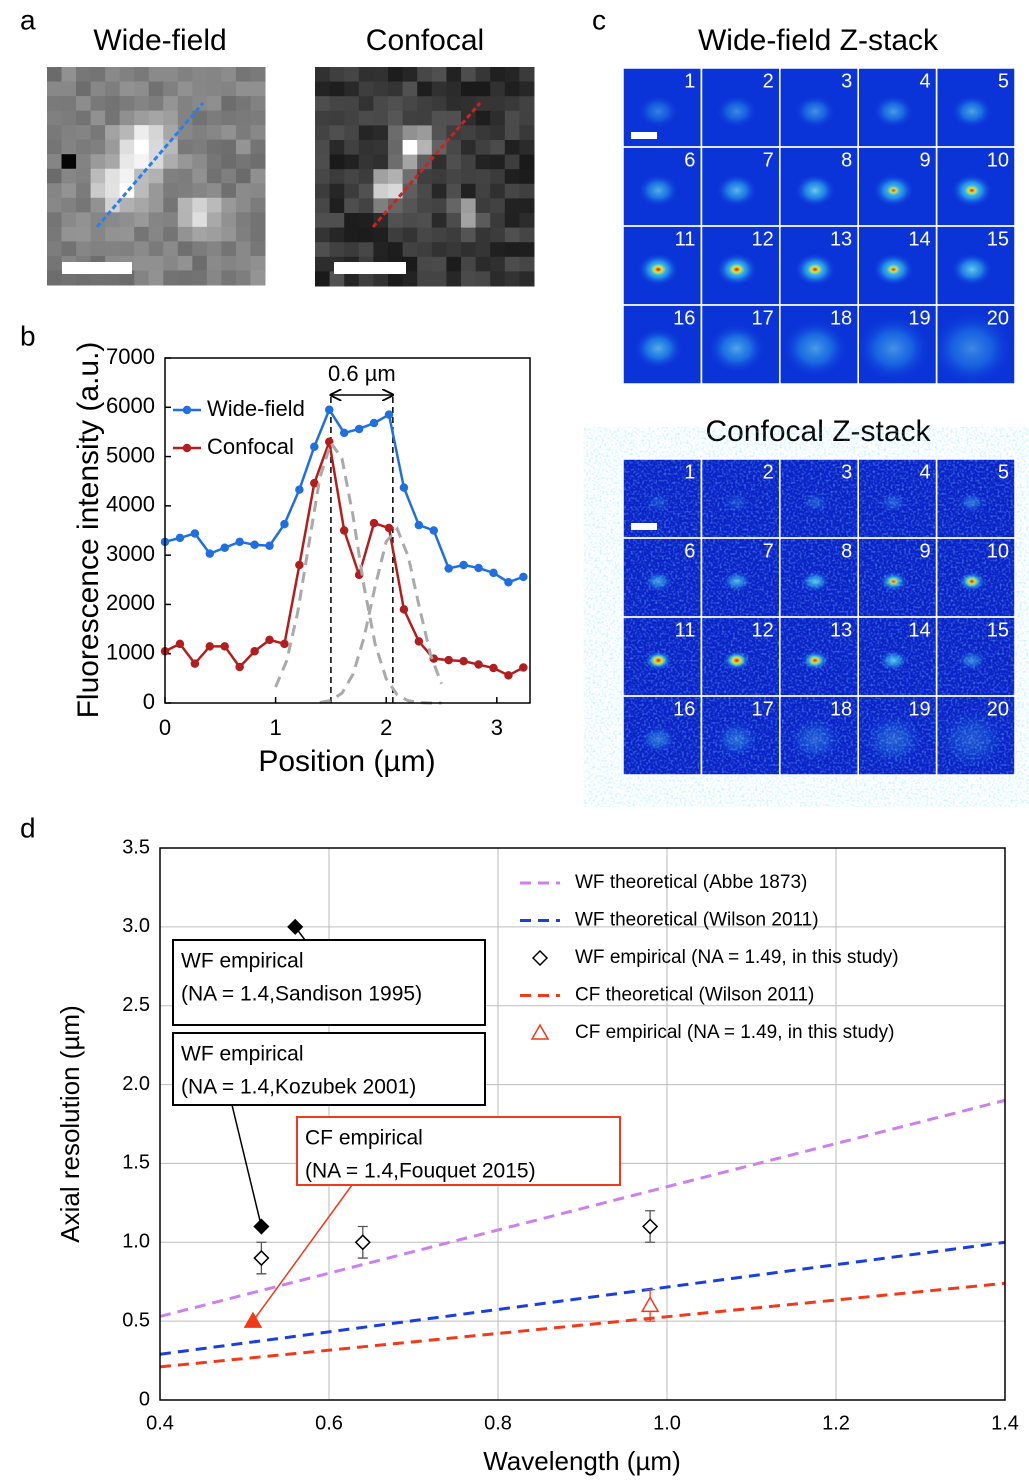 The width and height of the screenshot is (1029, 1481). I want to click on tile-number: 7, so click(768, 160).